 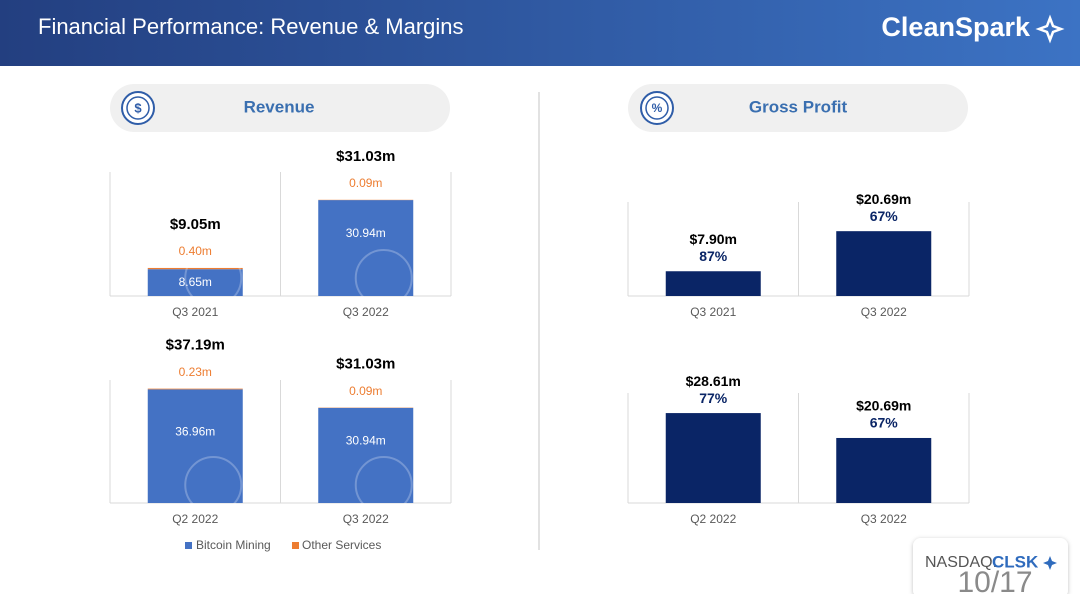 What do you see at coordinates (195, 251) in the screenshot?
I see `value-label: 0.40m` at bounding box center [195, 251].